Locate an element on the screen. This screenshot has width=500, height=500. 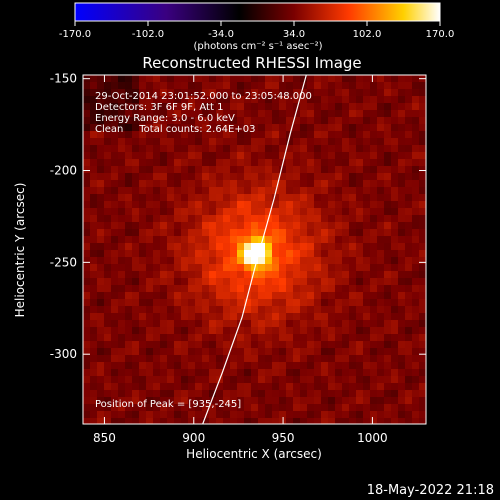
colorbar-tick-label: -102.0 is located at coordinates (148, 34).